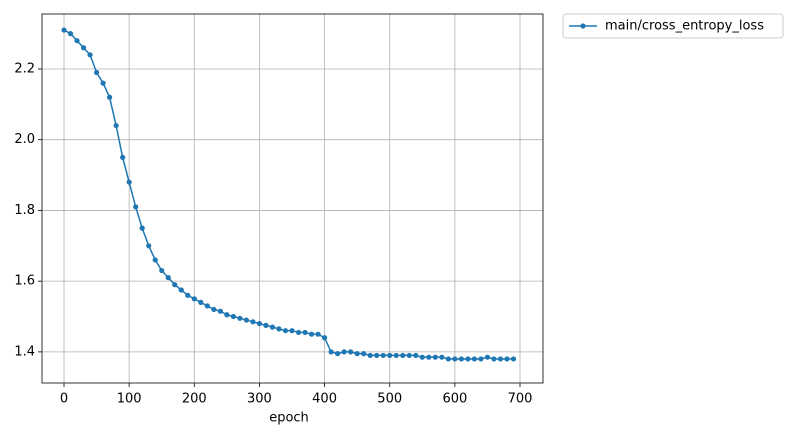 The image size is (792, 440). Describe the element at coordinates (289, 418) in the screenshot. I see `x-axis-label: epoch` at that location.